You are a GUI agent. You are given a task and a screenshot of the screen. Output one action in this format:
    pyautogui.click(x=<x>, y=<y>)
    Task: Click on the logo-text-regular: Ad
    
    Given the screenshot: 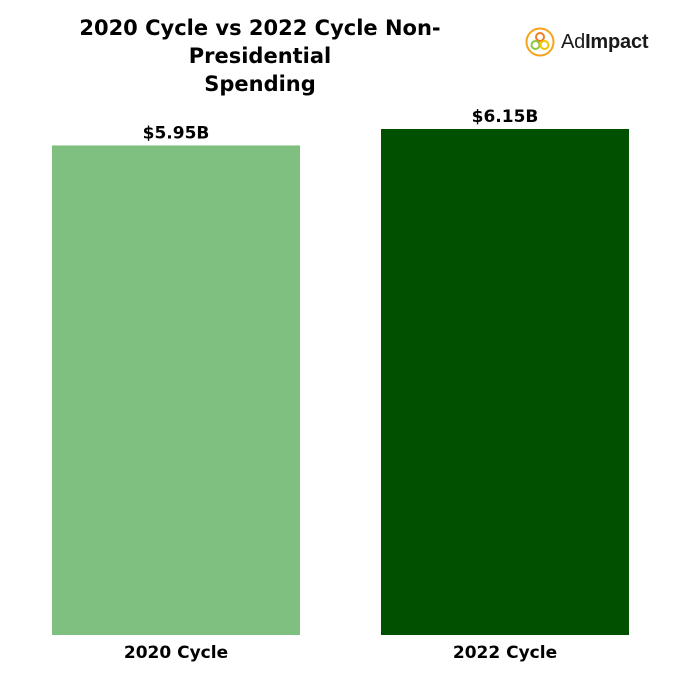 What is the action you would take?
    pyautogui.click(x=573, y=41)
    